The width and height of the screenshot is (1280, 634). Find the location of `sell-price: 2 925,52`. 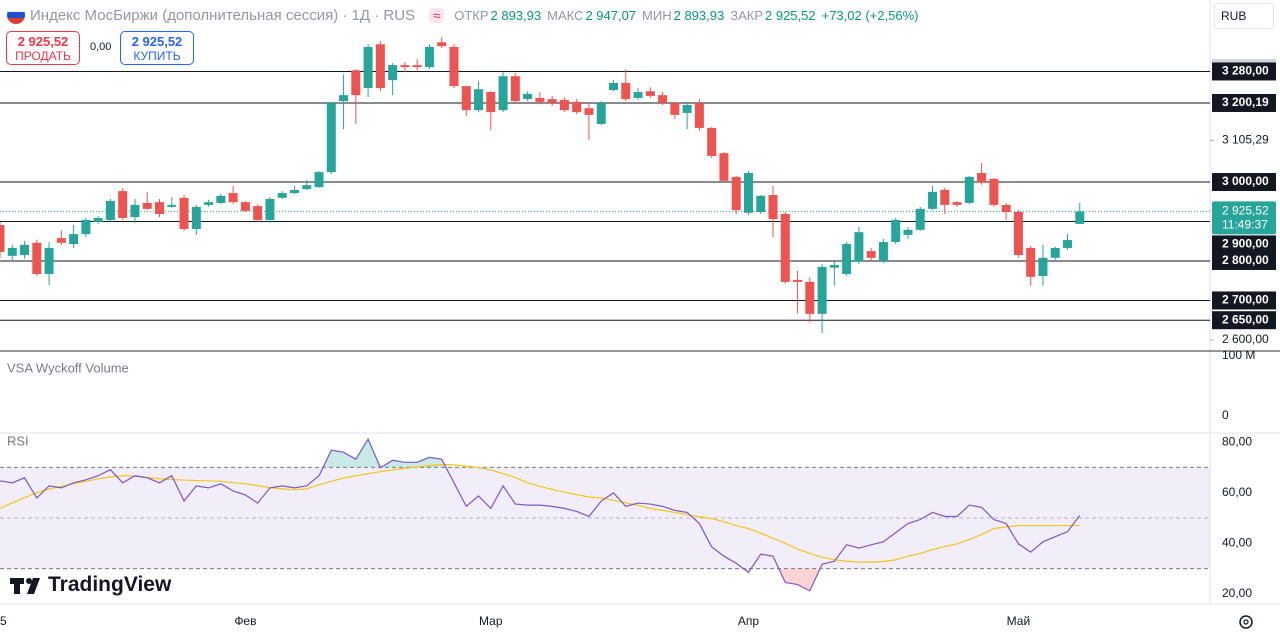

sell-price: 2 925,52 is located at coordinates (43, 41).